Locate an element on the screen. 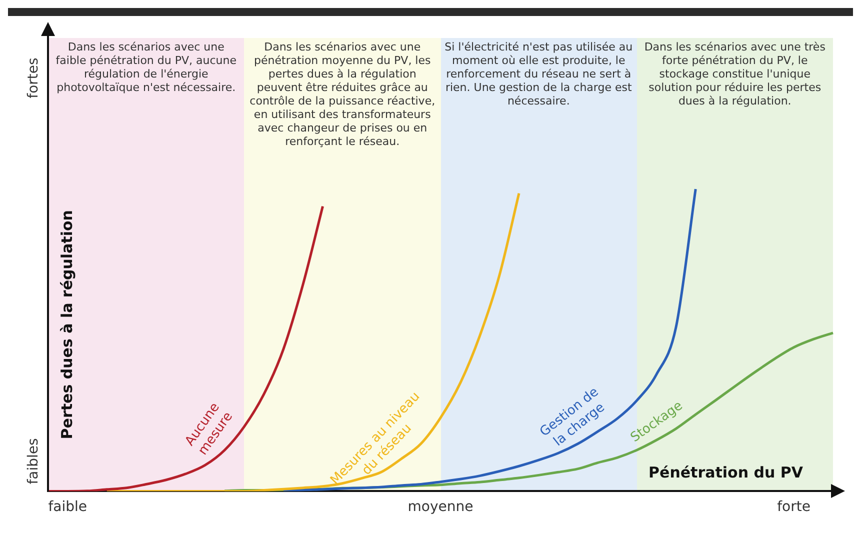  y-axis-title: Pertes dues à la régulation is located at coordinates (67, 325).